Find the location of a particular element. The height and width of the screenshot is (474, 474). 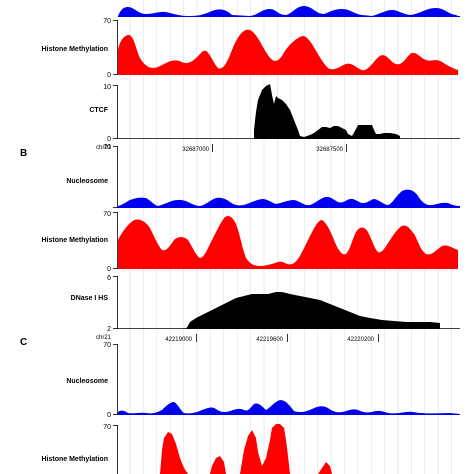

panel-c-histone-signal is located at coordinates (246, 449).